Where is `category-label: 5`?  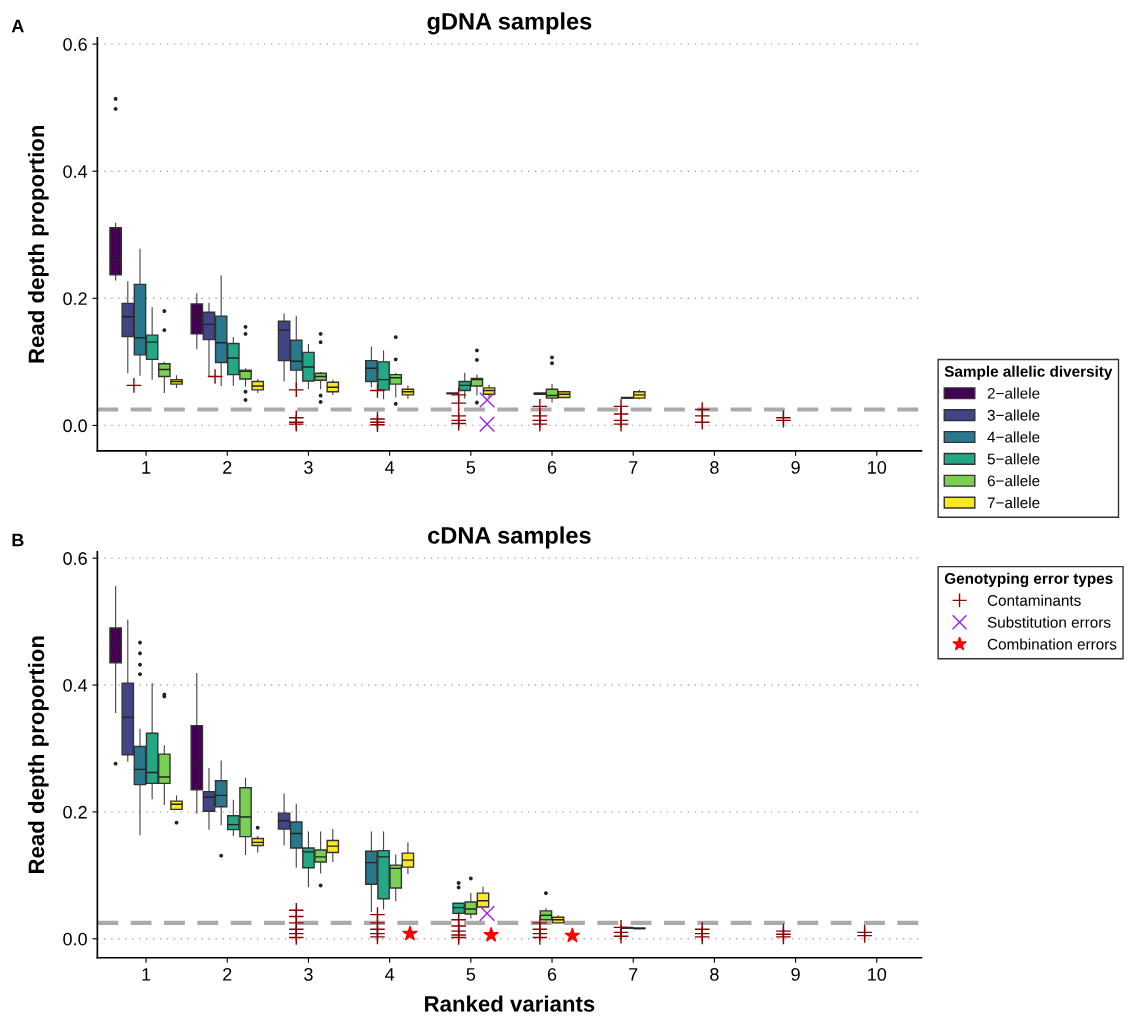 category-label: 5 is located at coordinates (471, 467).